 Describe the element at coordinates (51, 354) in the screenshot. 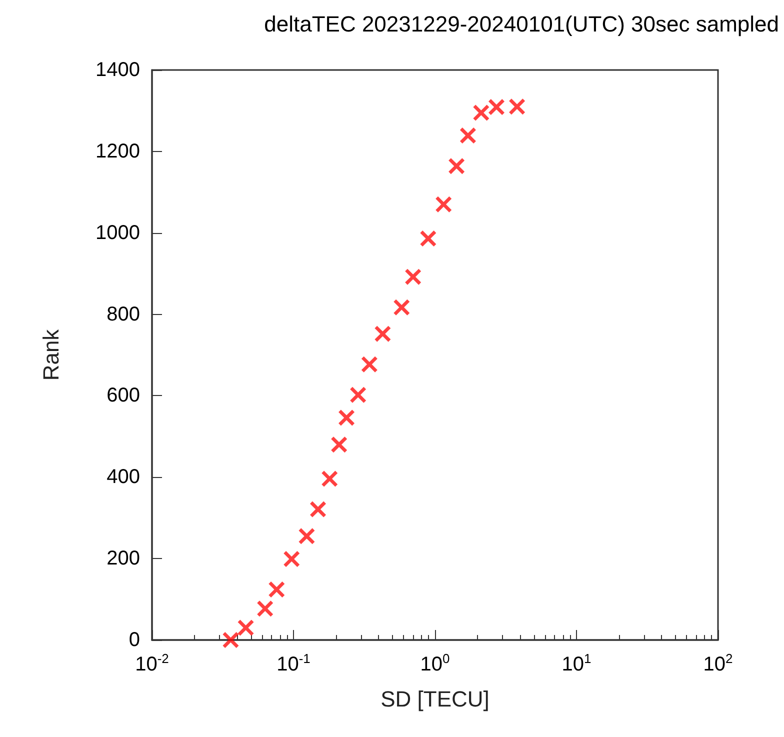

I see `y-axis-title: Rank` at that location.